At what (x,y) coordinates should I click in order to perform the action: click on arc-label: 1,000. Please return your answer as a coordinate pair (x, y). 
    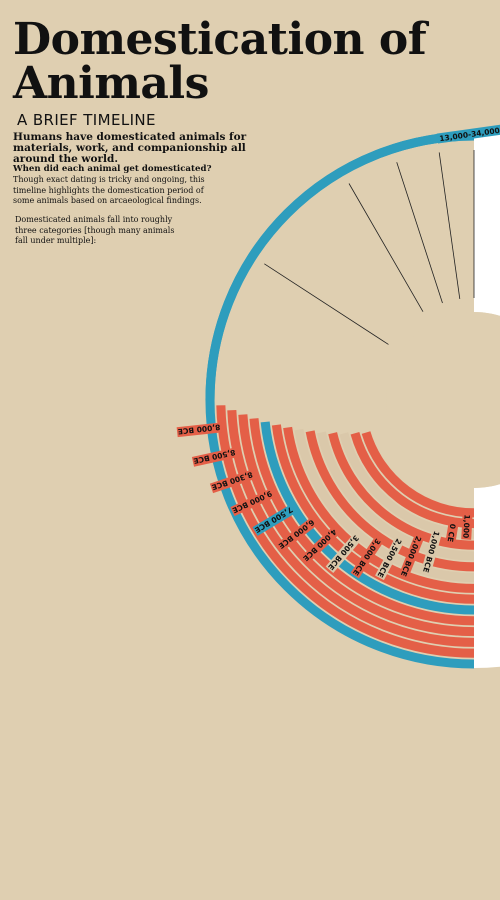
    Looking at the image, I should click on (467, 526).